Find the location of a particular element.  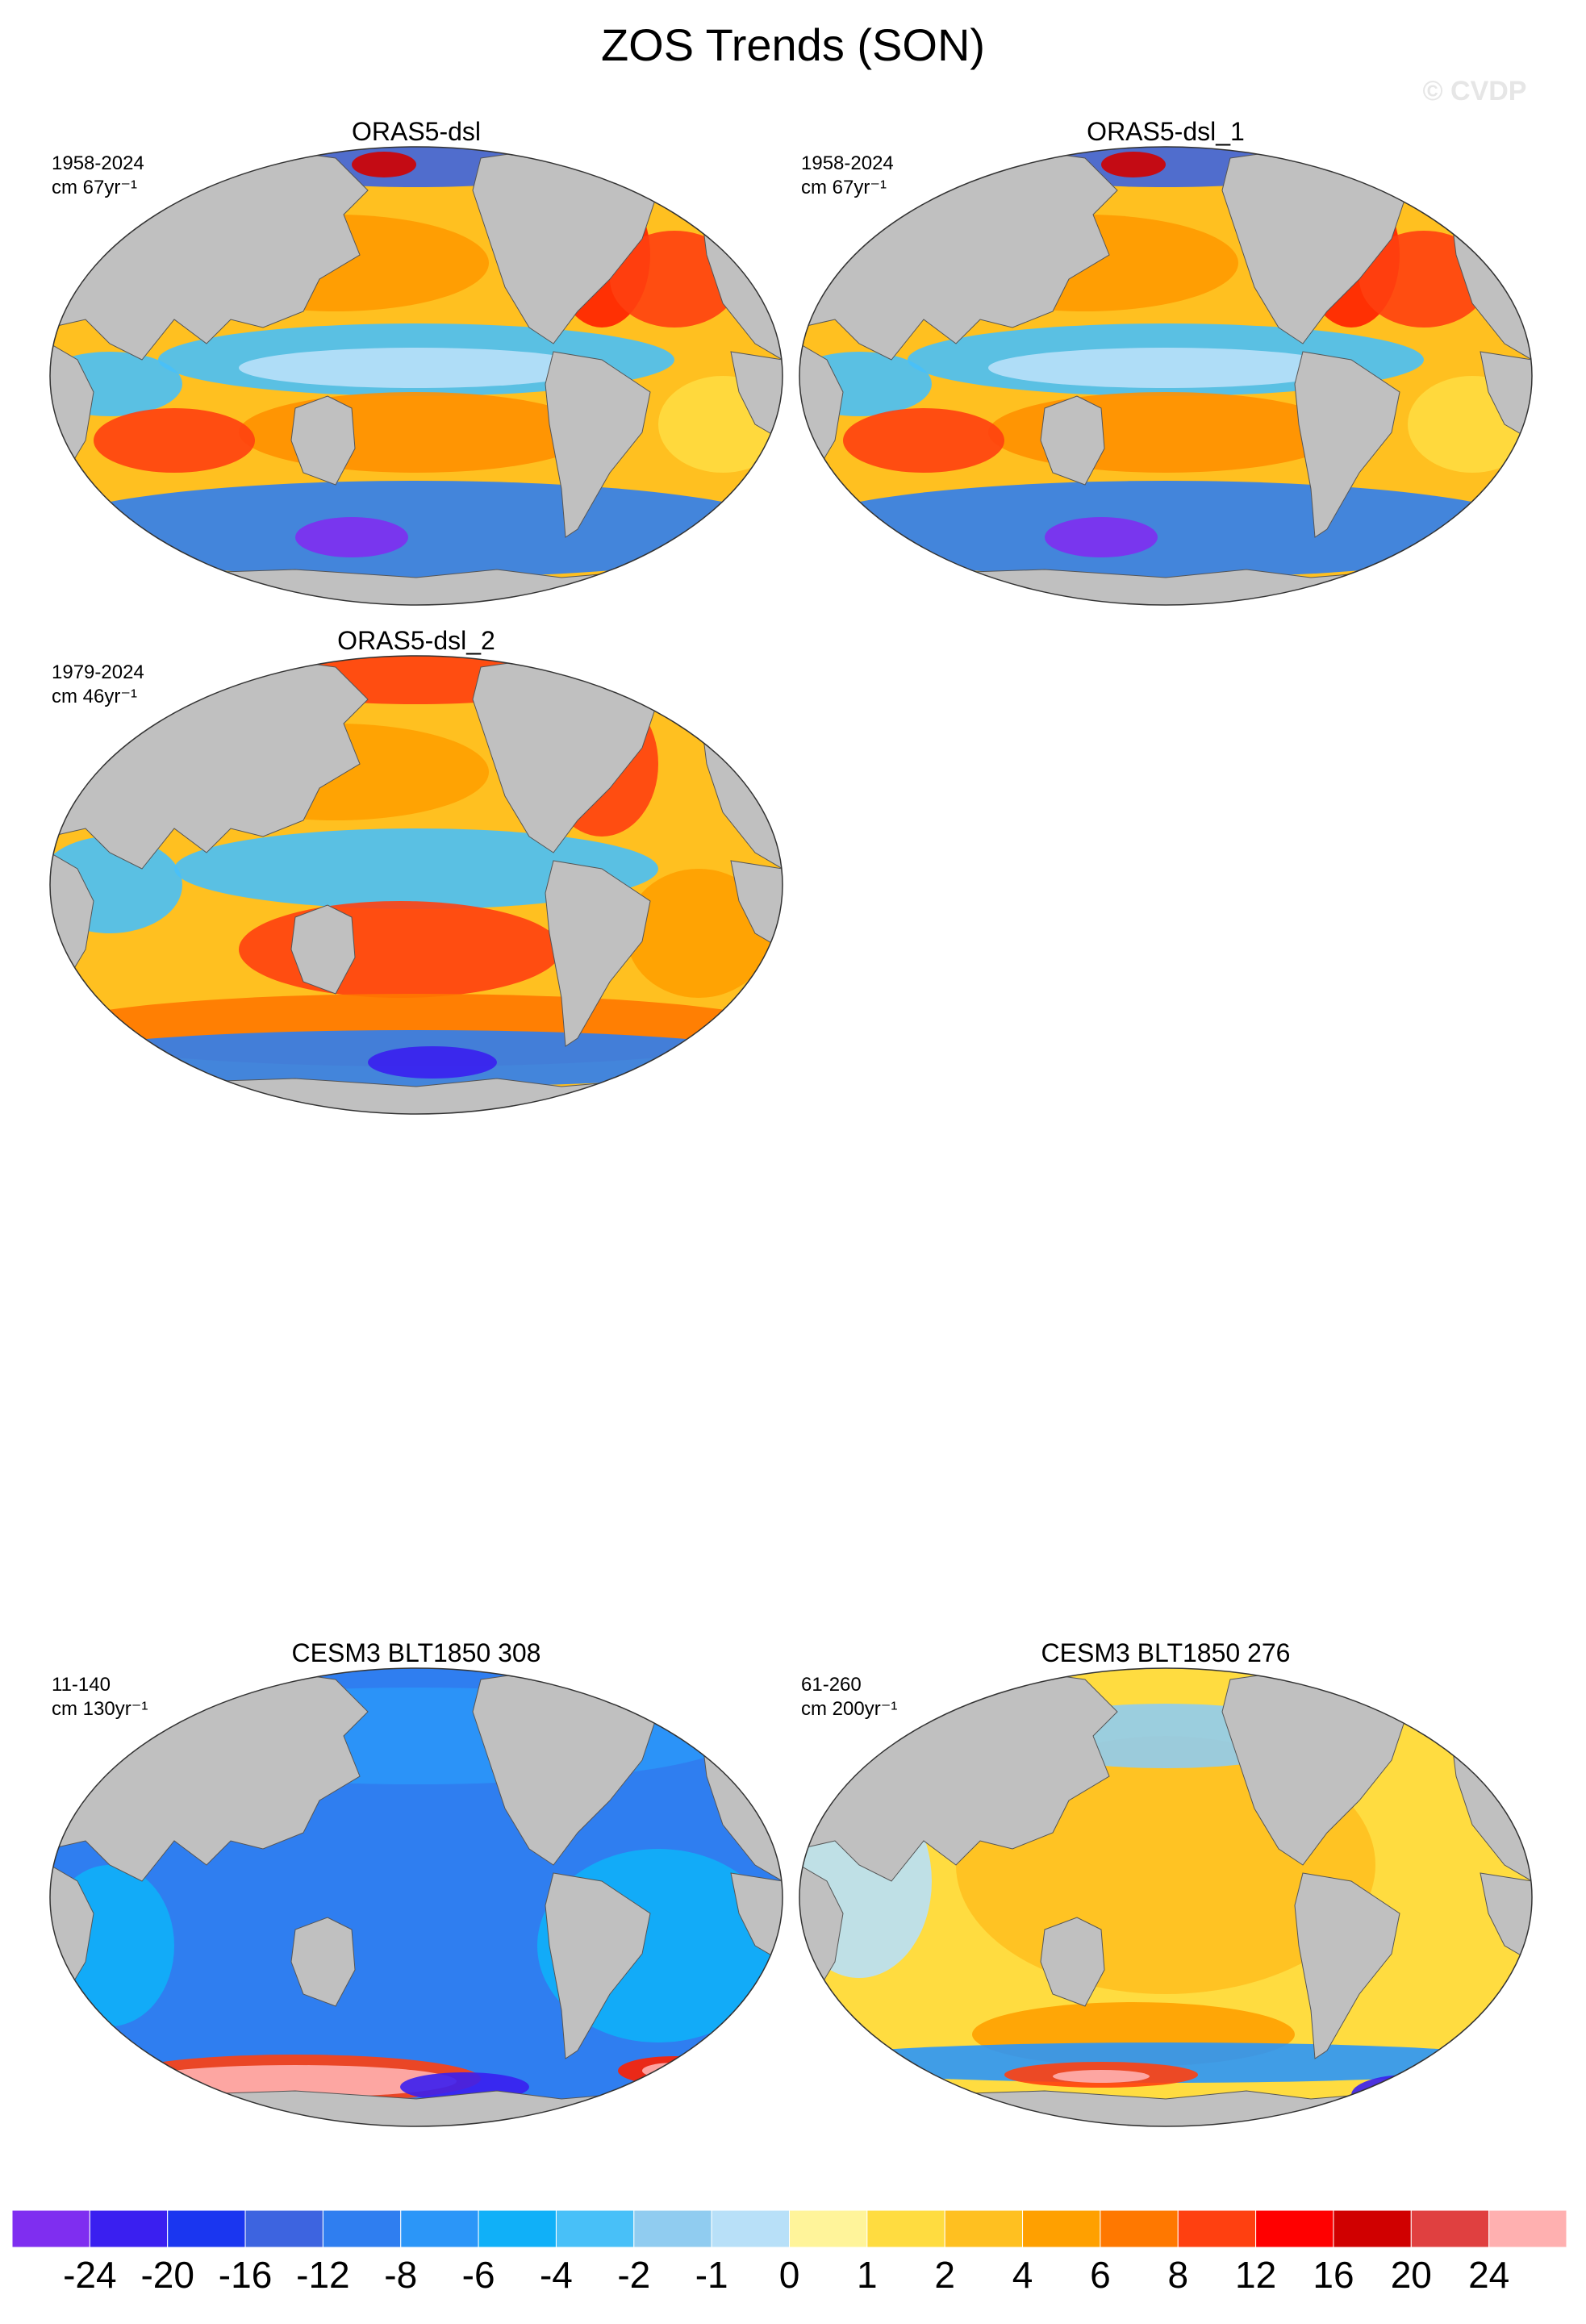

colorbar-label: -20 is located at coordinates (167, 2275).